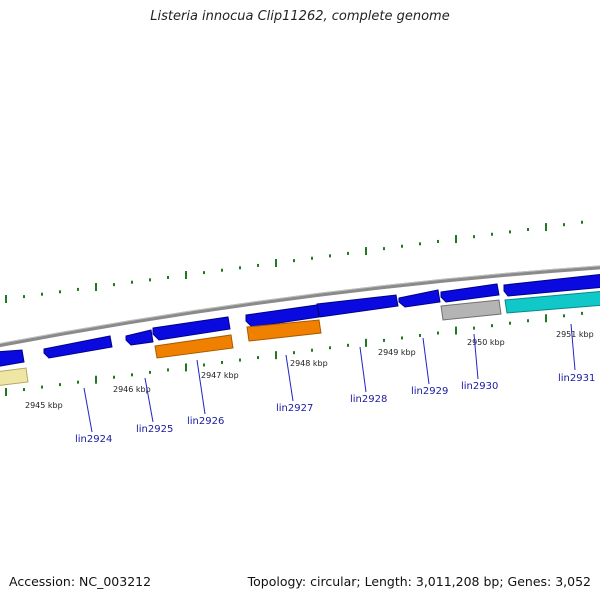  Describe the element at coordinates (357, 306) in the screenshot. I see `gene-lin2928` at that location.